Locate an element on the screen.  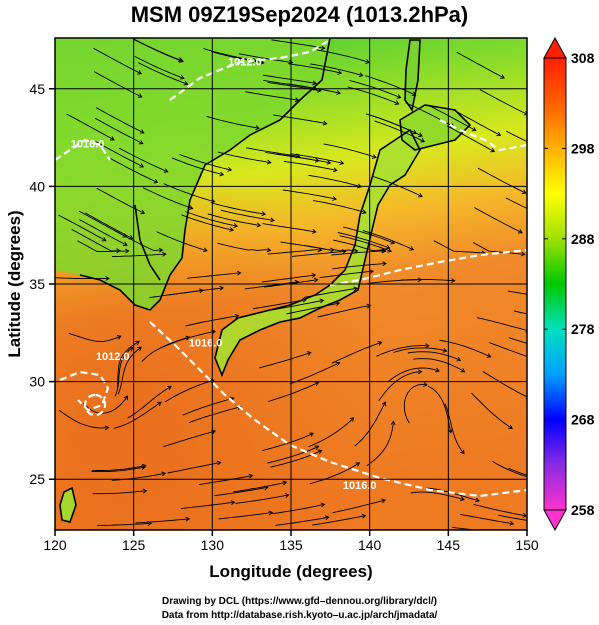
contour-label: 1012.0 is located at coordinates (245, 62).